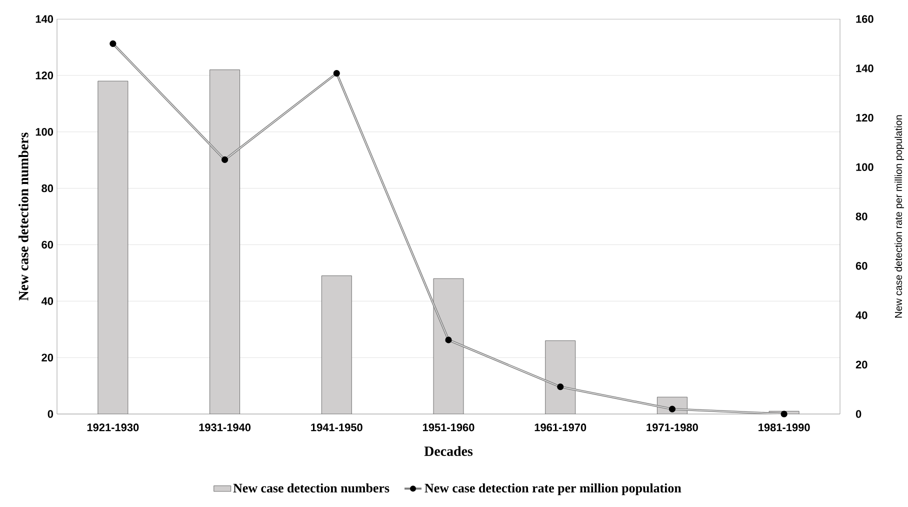 The image size is (908, 507). I want to click on y2-tick-label: 80, so click(862, 216).